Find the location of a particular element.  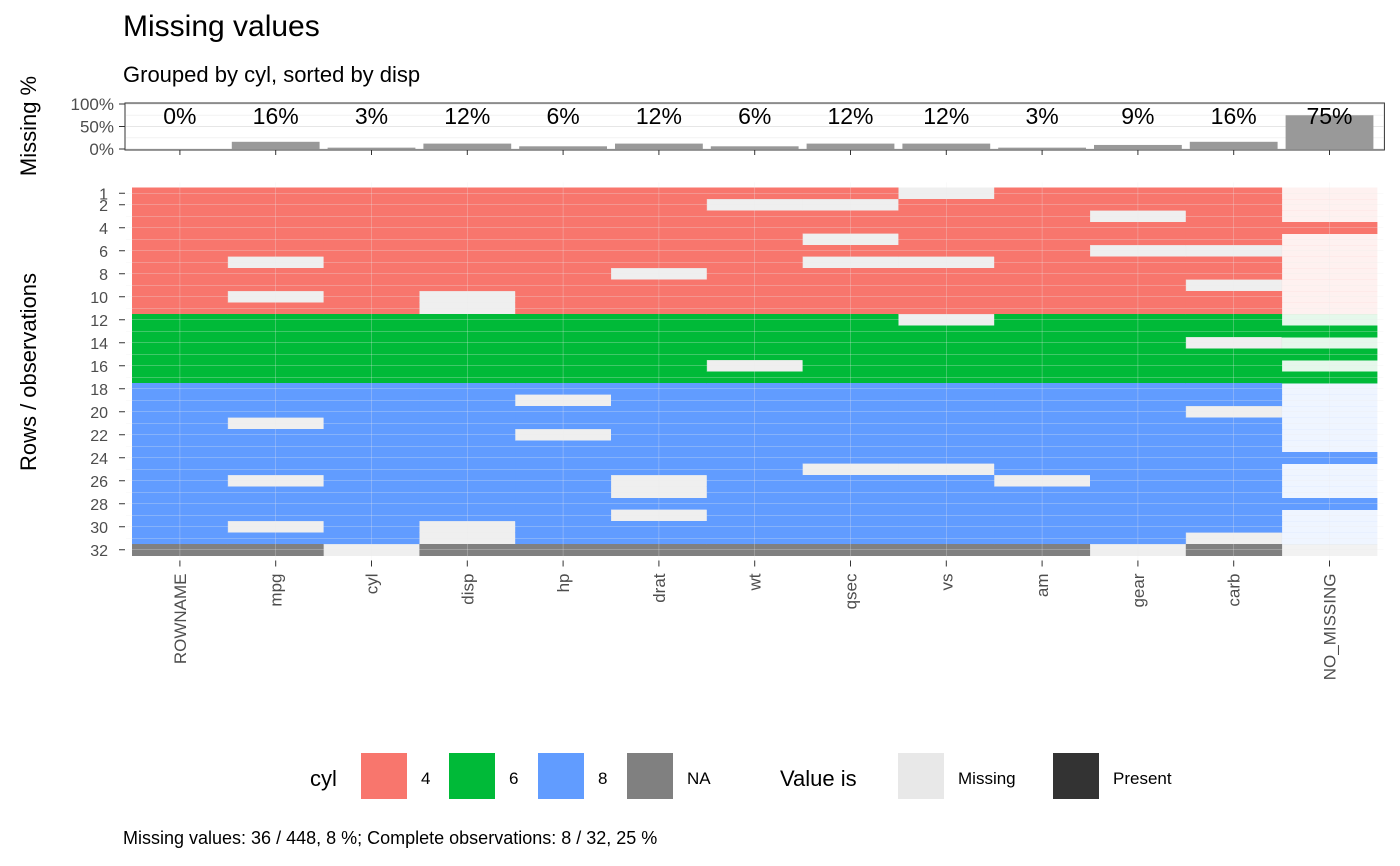

row-tick-label: 4 is located at coordinates (103, 229).